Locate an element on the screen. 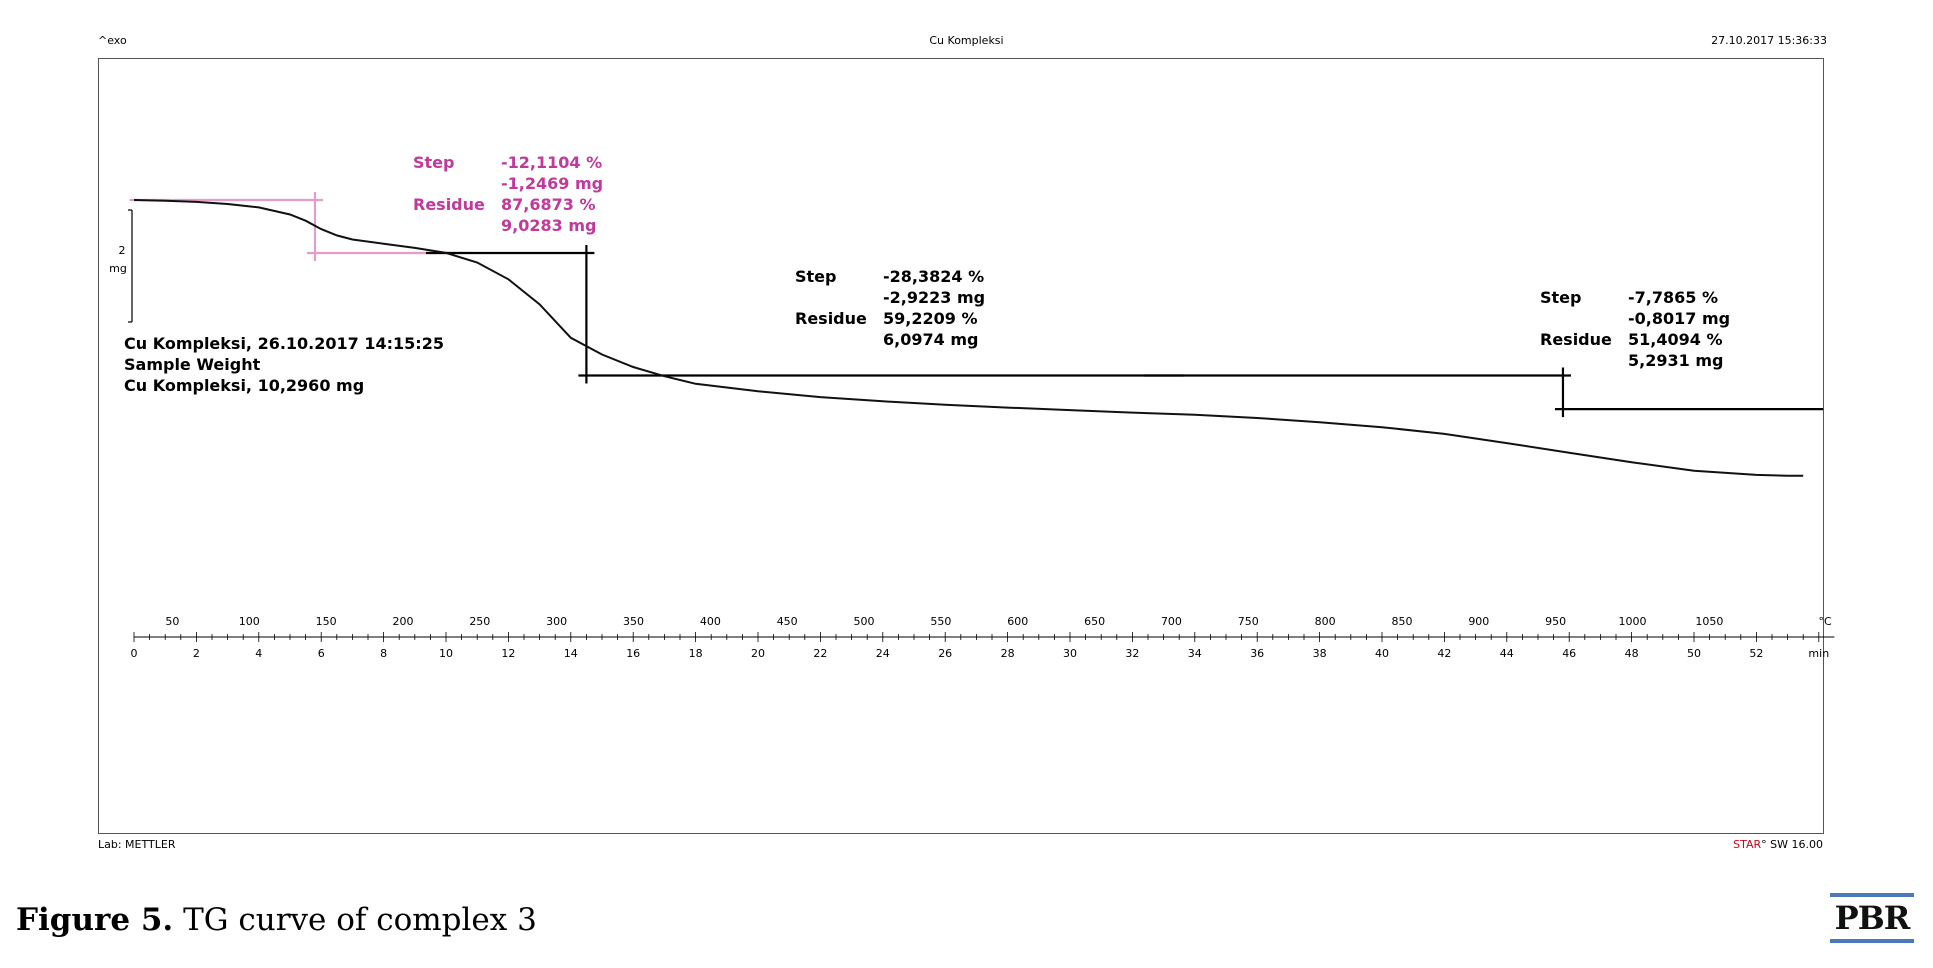  temp-unit-label: °C is located at coordinates (1825, 621).